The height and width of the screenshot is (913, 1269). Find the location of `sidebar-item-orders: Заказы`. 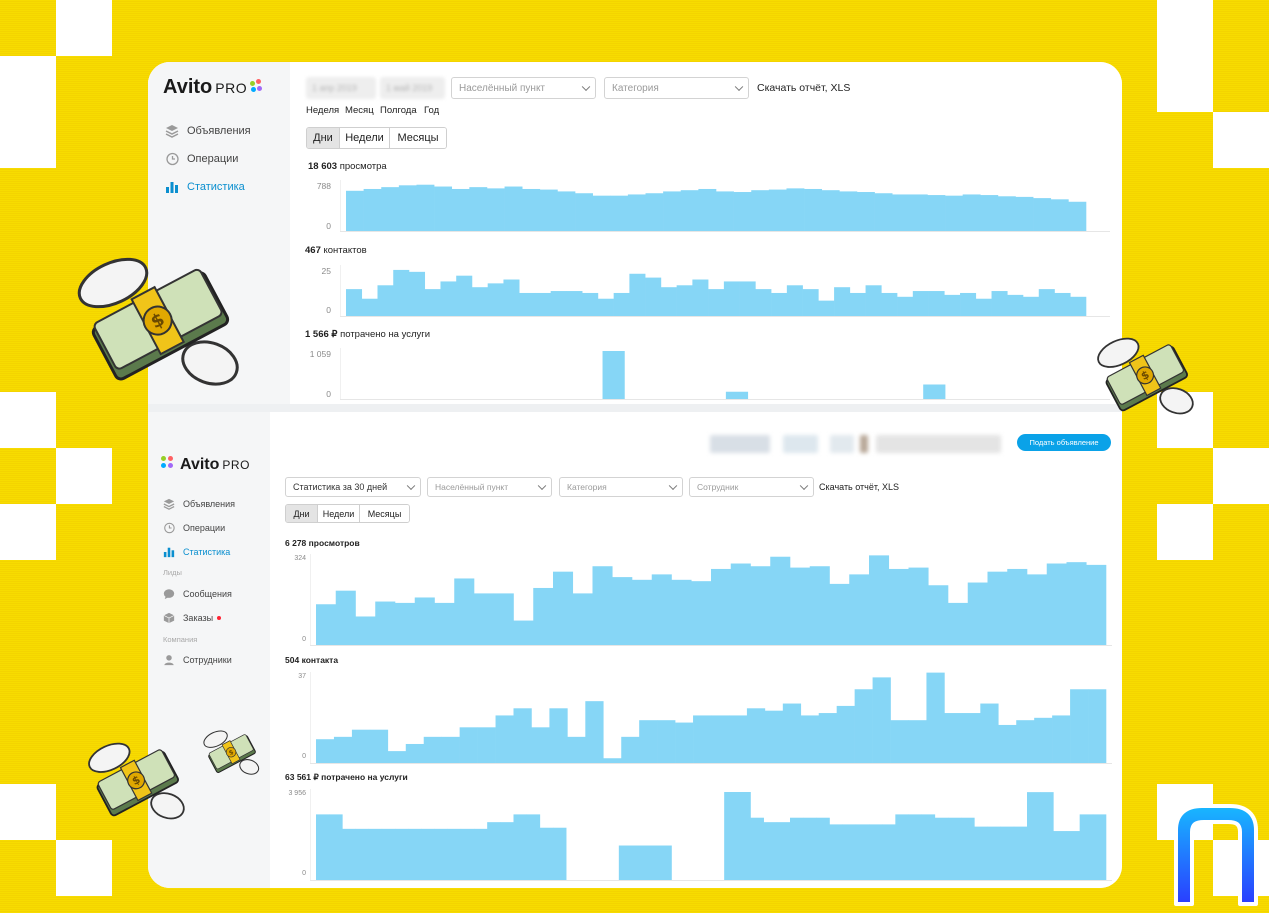

sidebar-item-orders: Заказы is located at coordinates (192, 618).